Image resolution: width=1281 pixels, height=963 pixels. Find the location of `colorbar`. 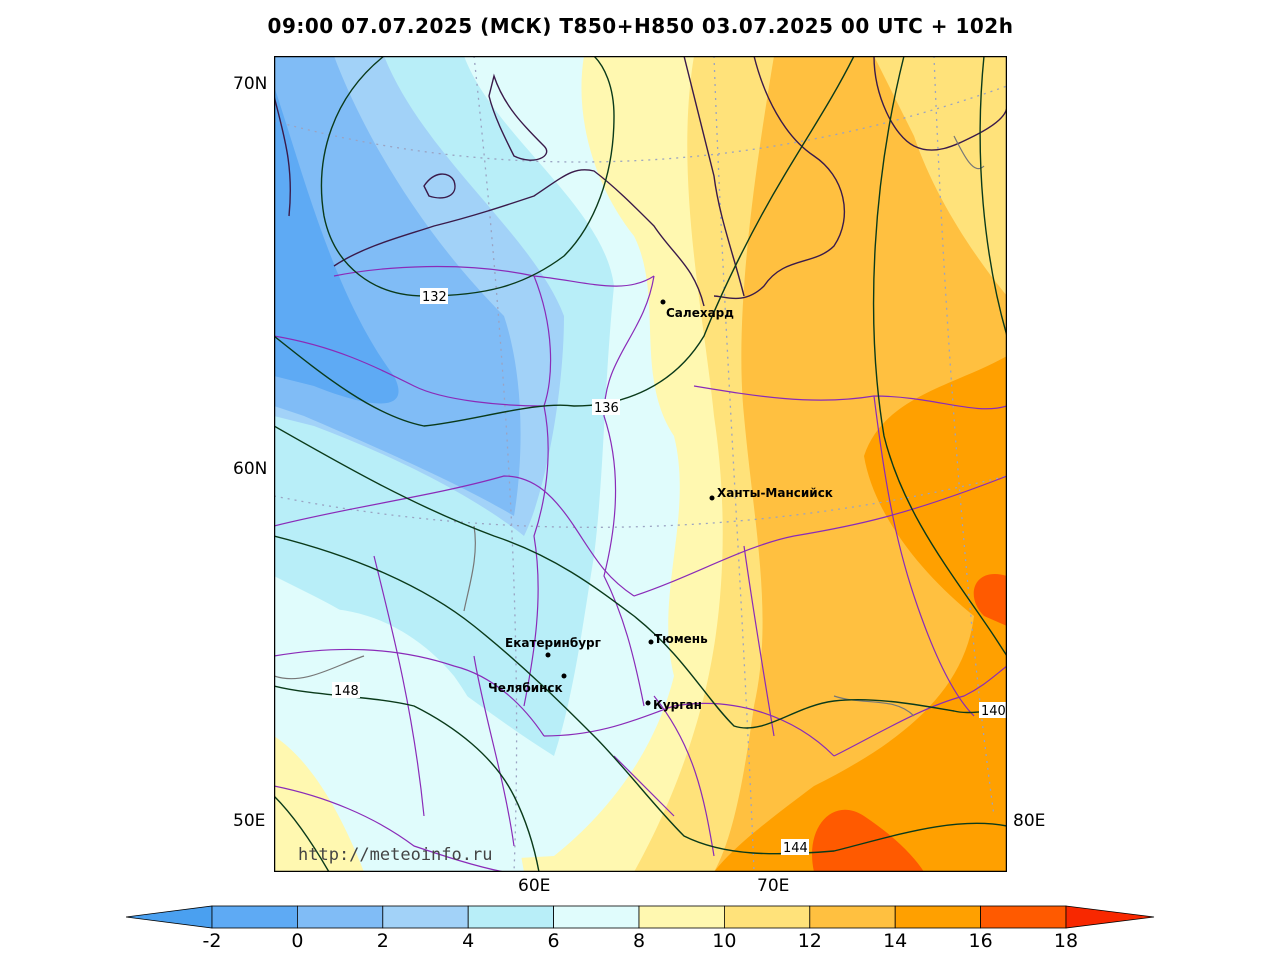

colorbar is located at coordinates (640, 917).